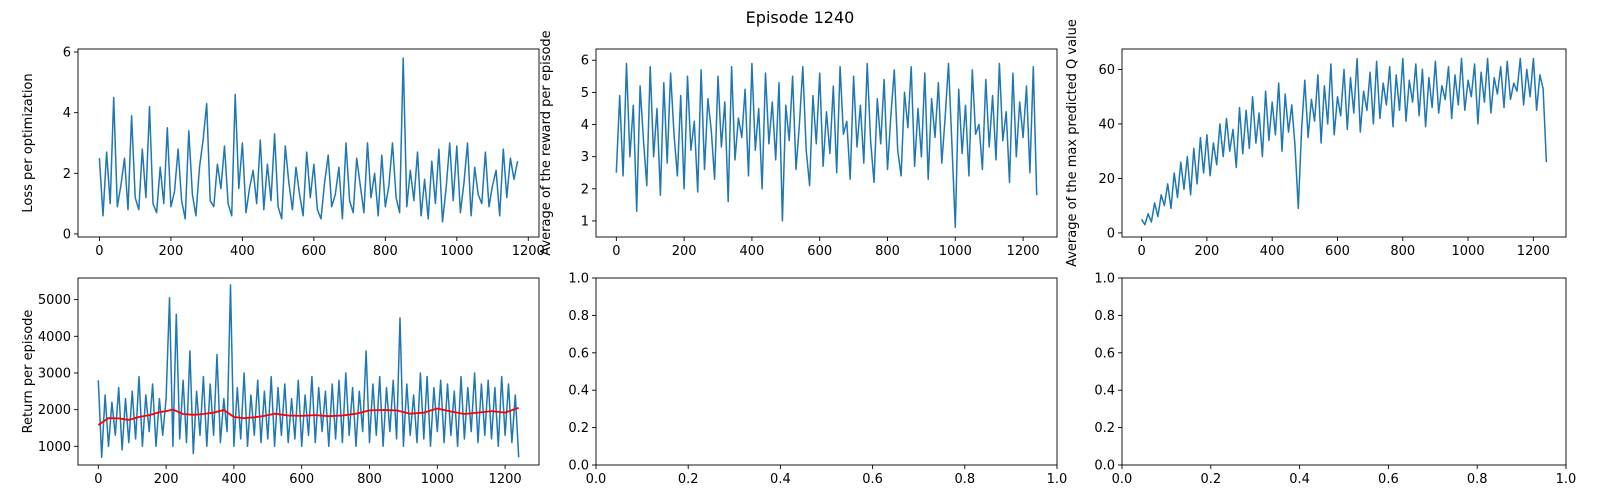  Describe the element at coordinates (684, 251) in the screenshot. I see `x-tick-label-avg-reward-1: 200` at that location.